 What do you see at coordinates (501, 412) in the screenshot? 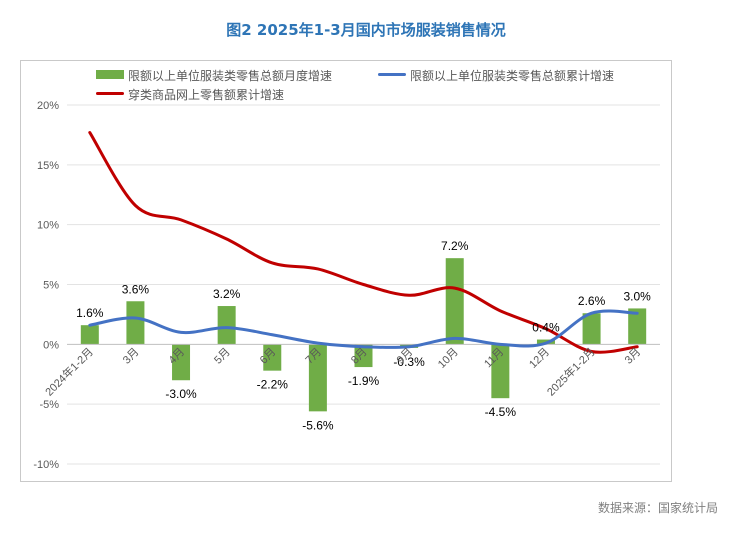
I see `data-label: -4.5%` at bounding box center [501, 412].